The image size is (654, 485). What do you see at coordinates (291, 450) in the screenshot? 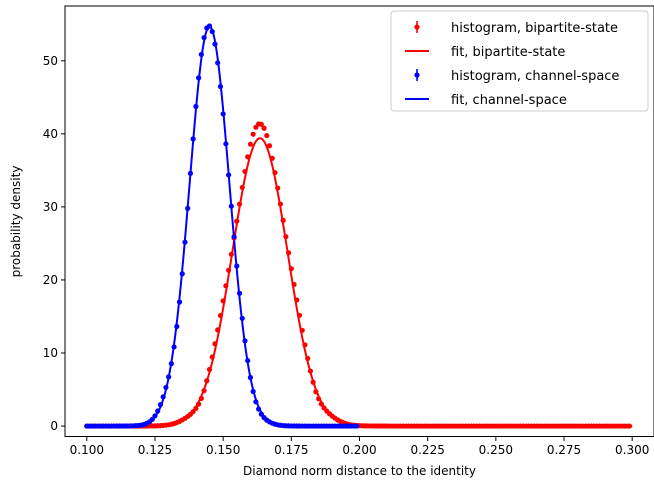
I see `x-tick-label: 0.175` at bounding box center [291, 450].